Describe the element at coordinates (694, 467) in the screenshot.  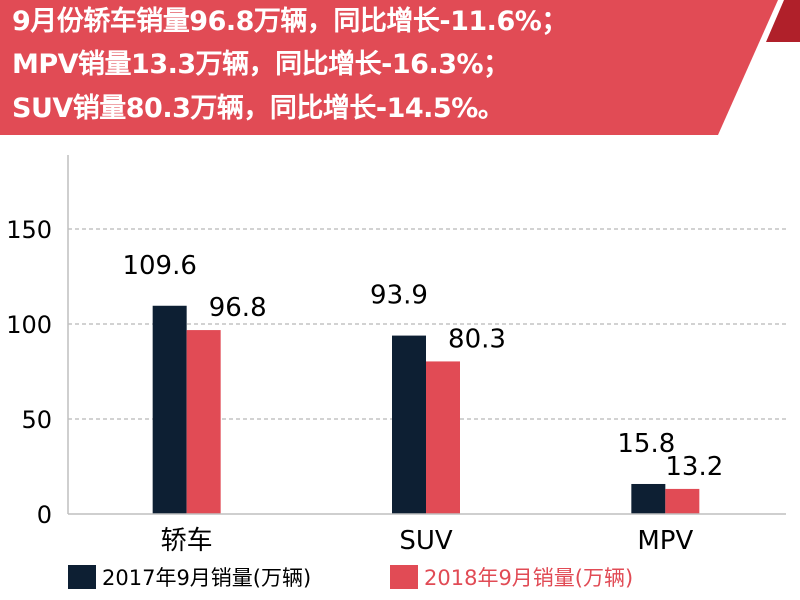
I see `value-label-2-1: 13.2` at that location.